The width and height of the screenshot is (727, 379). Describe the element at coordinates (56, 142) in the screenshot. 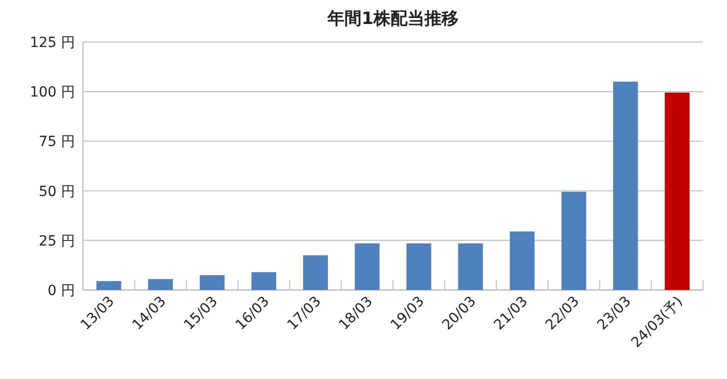

I see `y-tick-label: 75 円` at that location.